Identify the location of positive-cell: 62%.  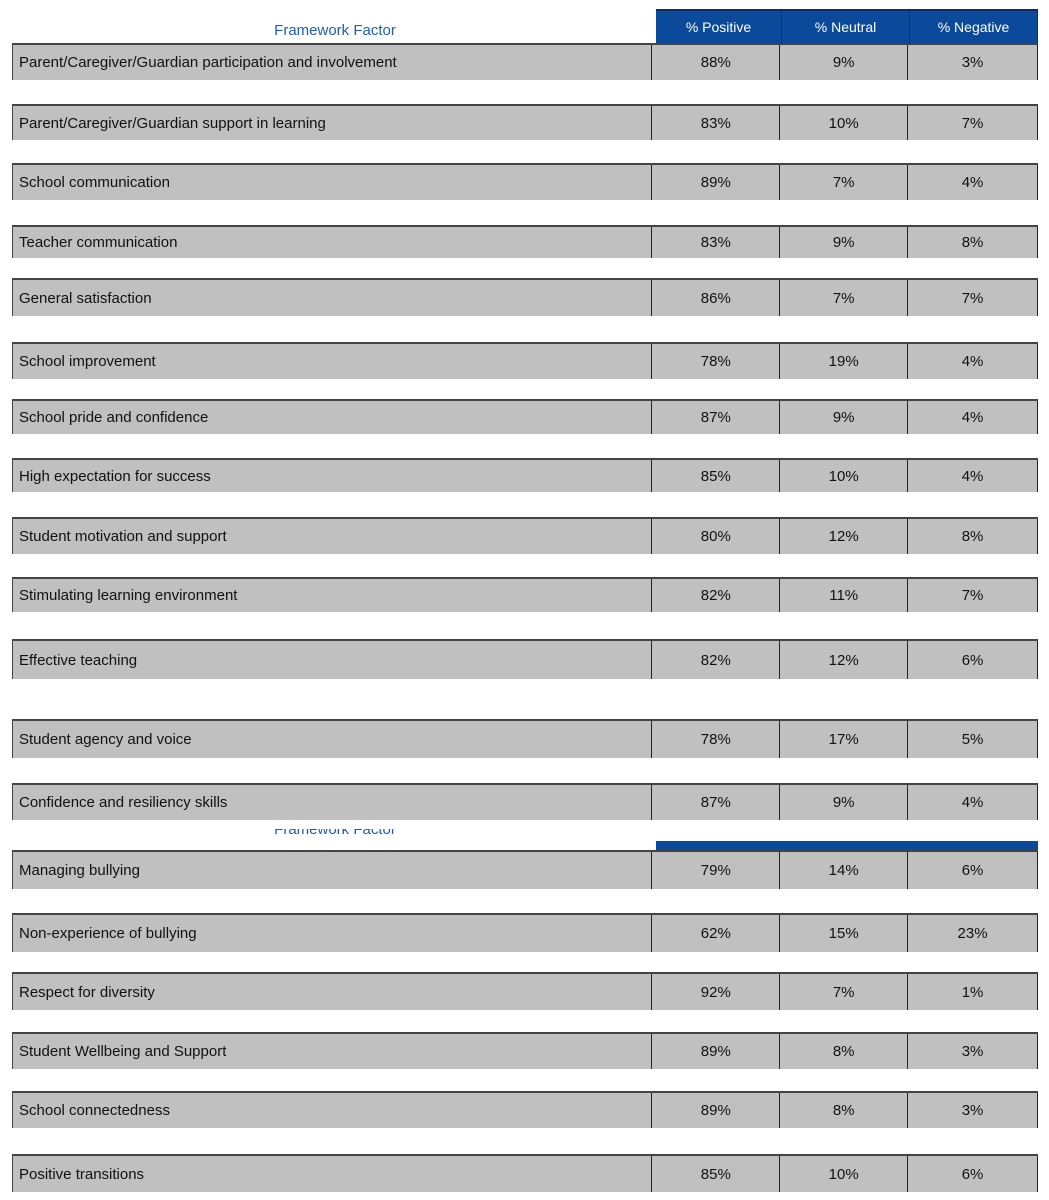
(716, 933).